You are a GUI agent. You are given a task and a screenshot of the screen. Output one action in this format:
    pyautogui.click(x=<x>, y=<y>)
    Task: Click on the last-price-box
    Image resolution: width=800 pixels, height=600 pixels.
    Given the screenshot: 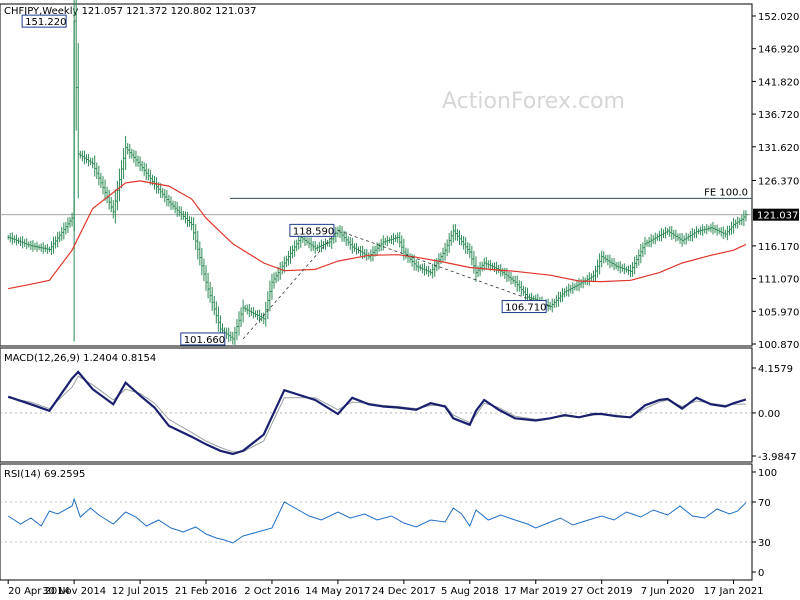 What is the action you would take?
    pyautogui.click(x=776, y=214)
    